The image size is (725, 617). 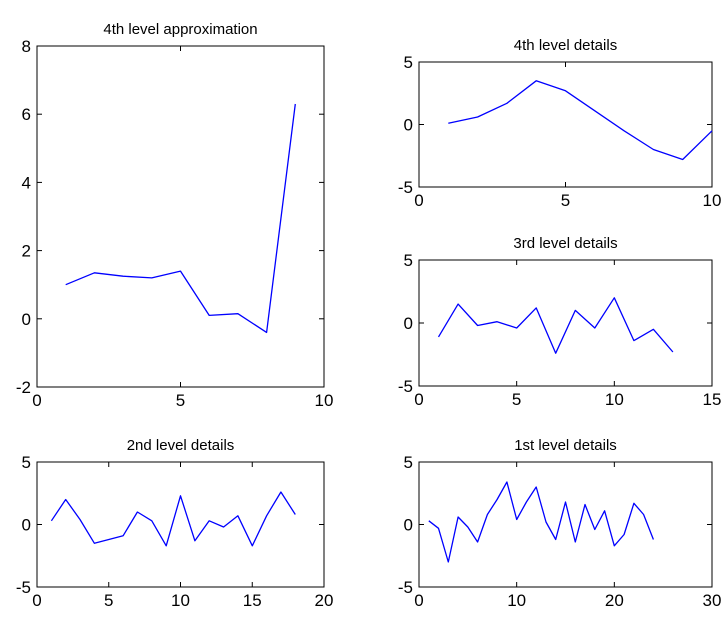 What do you see at coordinates (26, 114) in the screenshot?
I see `y-tick-label: 6` at bounding box center [26, 114].